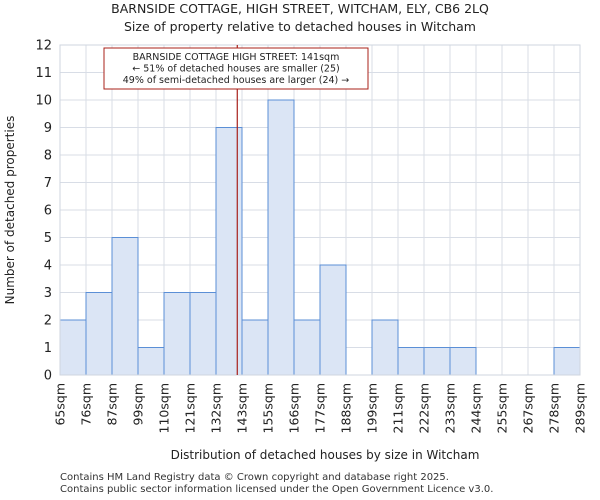  What do you see at coordinates (398, 408) in the screenshot?
I see `x-tick-label: 211sqm` at bounding box center [398, 408].